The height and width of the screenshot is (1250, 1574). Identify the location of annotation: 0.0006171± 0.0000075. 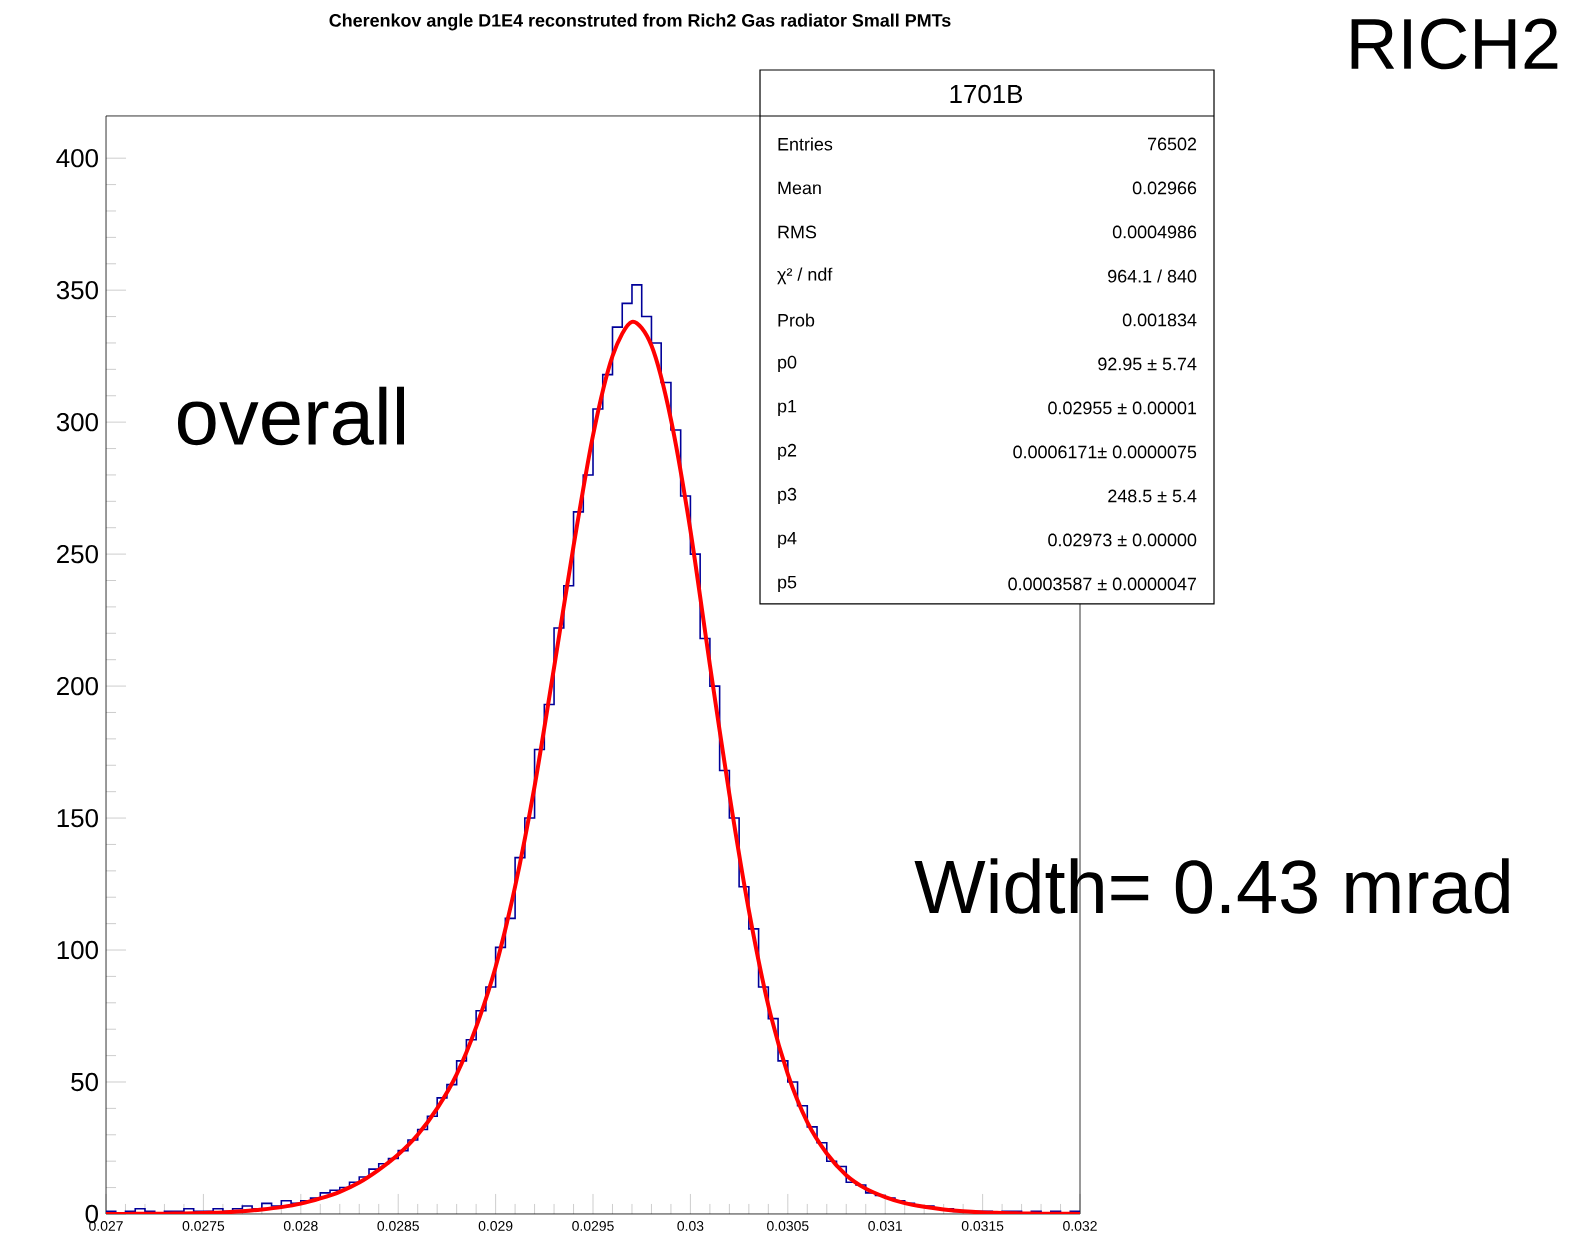
(1105, 452).